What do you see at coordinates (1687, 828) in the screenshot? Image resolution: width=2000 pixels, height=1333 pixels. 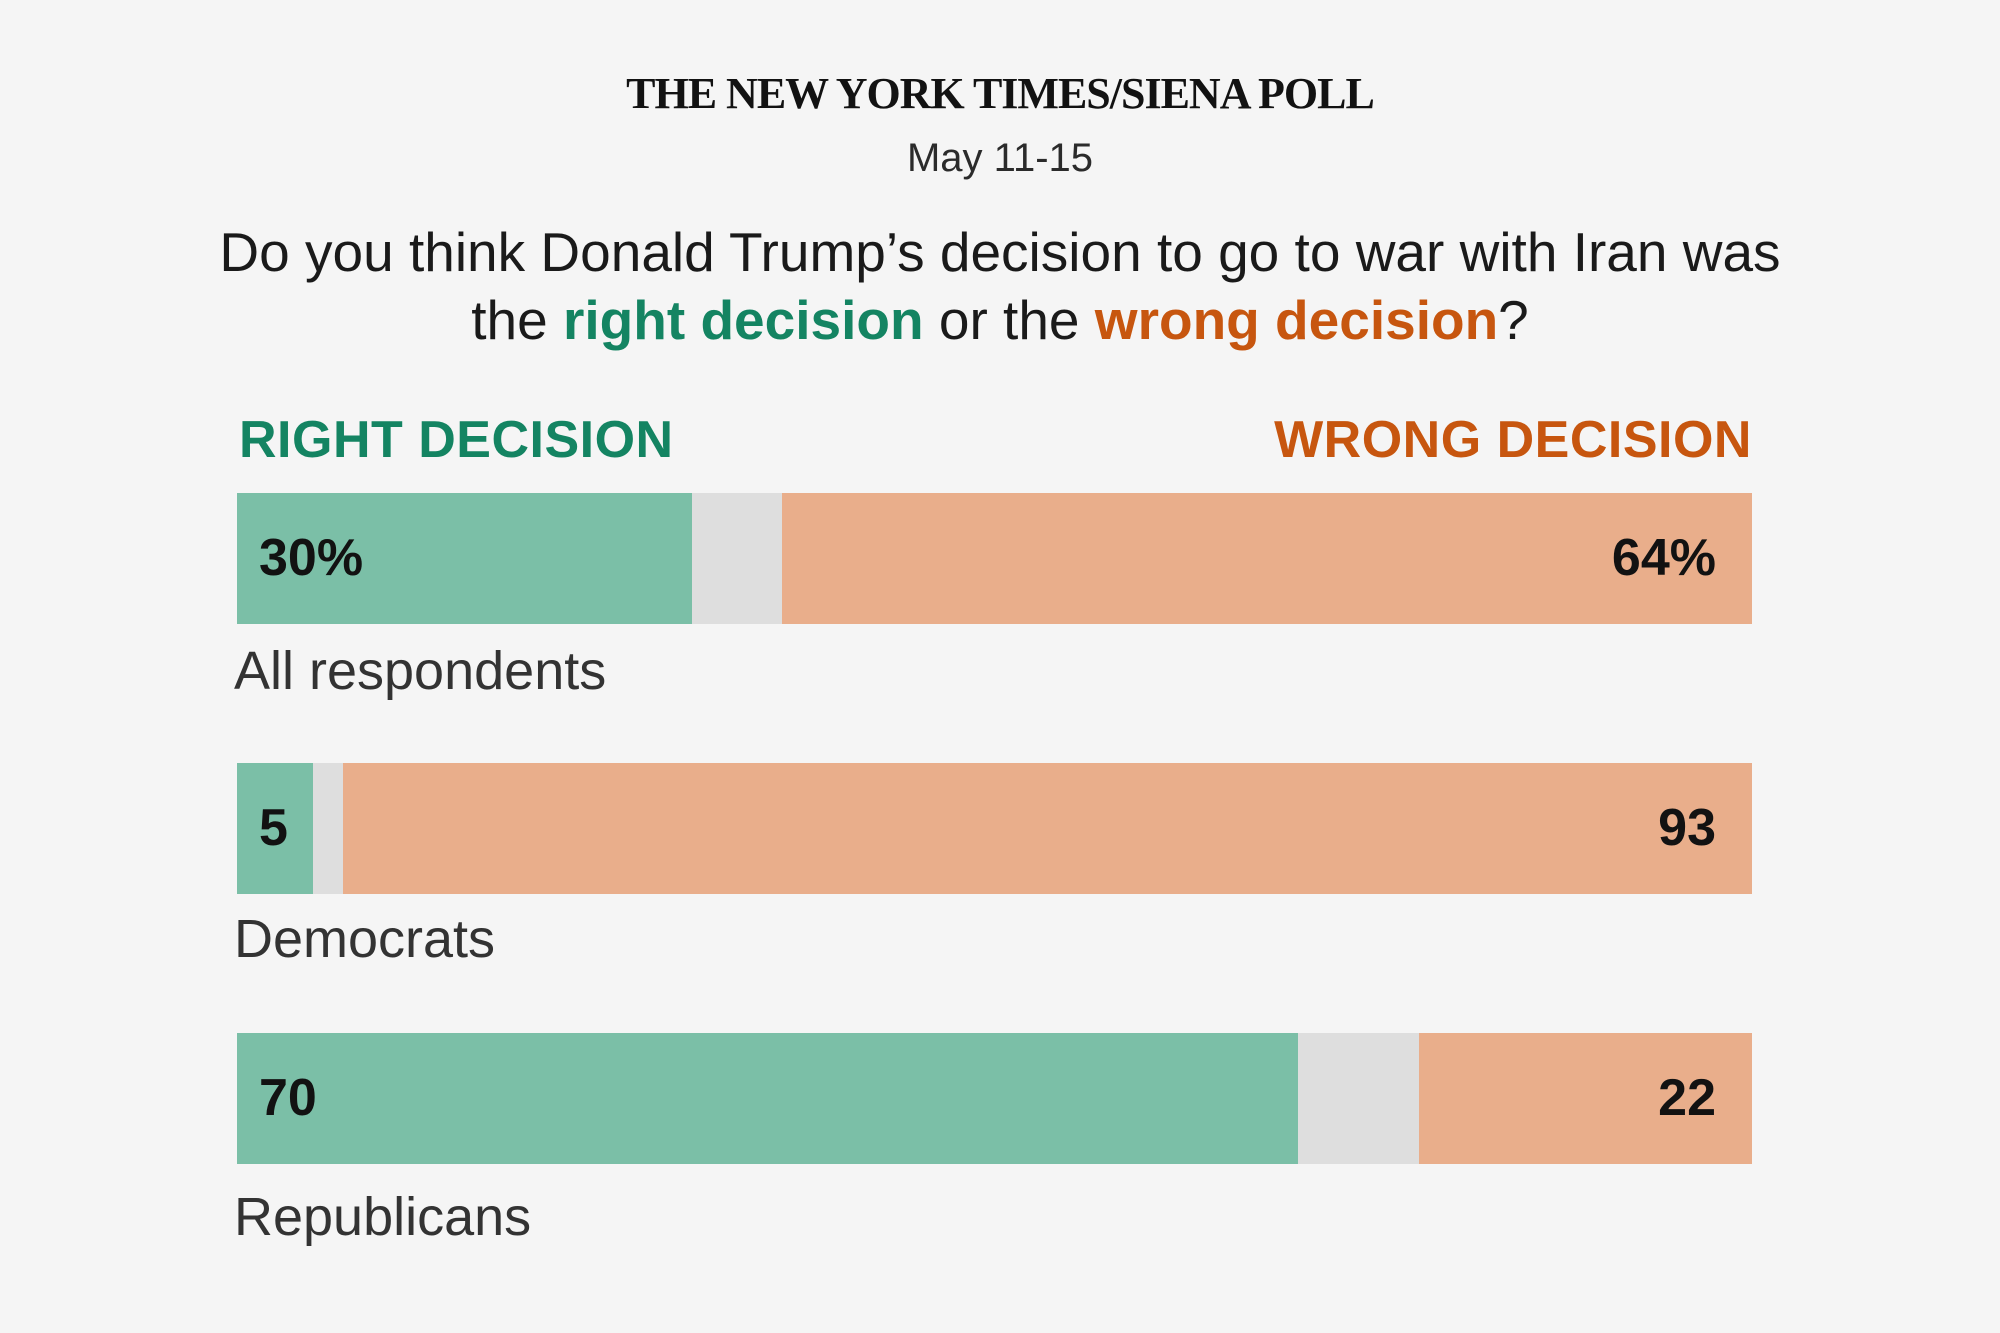 I see `wrong-value-label: 93` at bounding box center [1687, 828].